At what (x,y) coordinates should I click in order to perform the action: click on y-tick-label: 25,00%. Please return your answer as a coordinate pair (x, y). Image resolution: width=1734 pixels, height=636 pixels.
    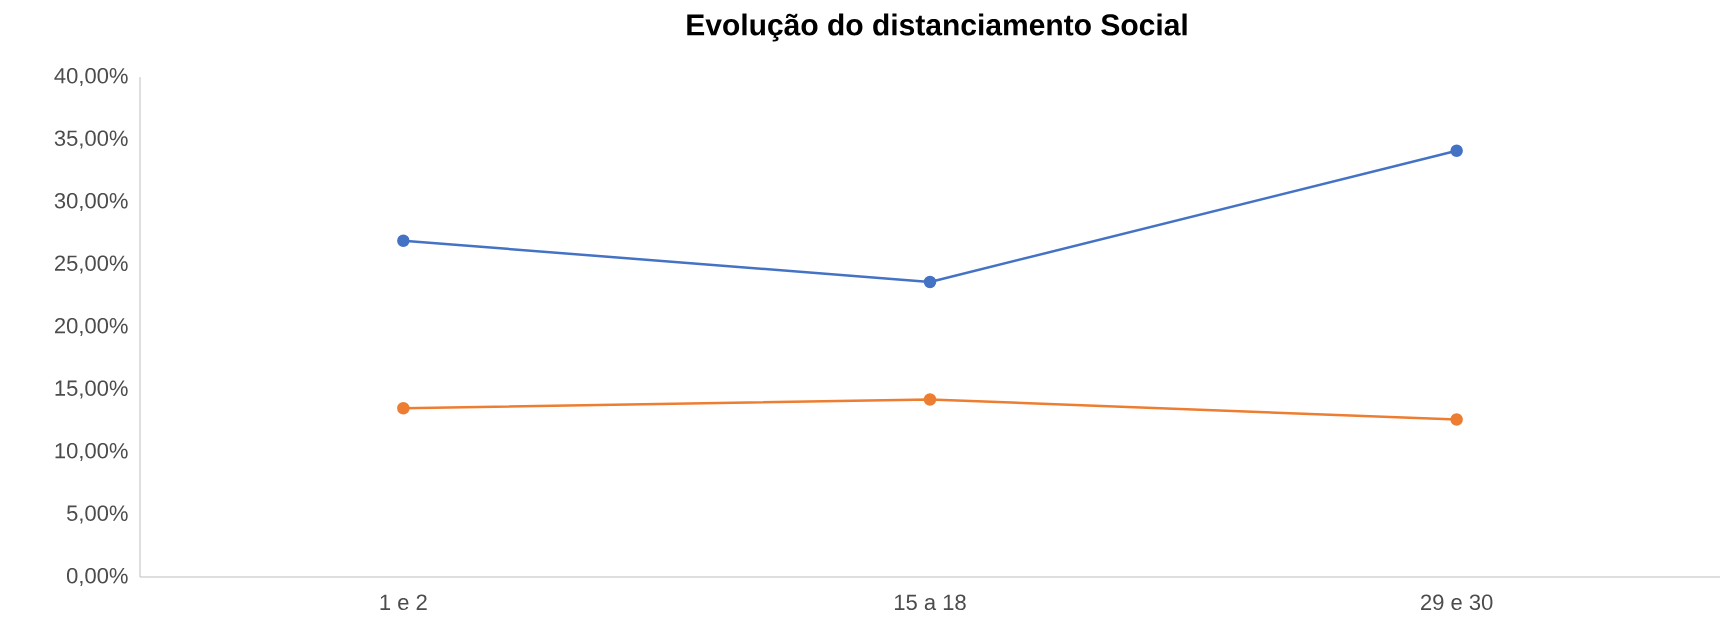
    Looking at the image, I should click on (91, 264).